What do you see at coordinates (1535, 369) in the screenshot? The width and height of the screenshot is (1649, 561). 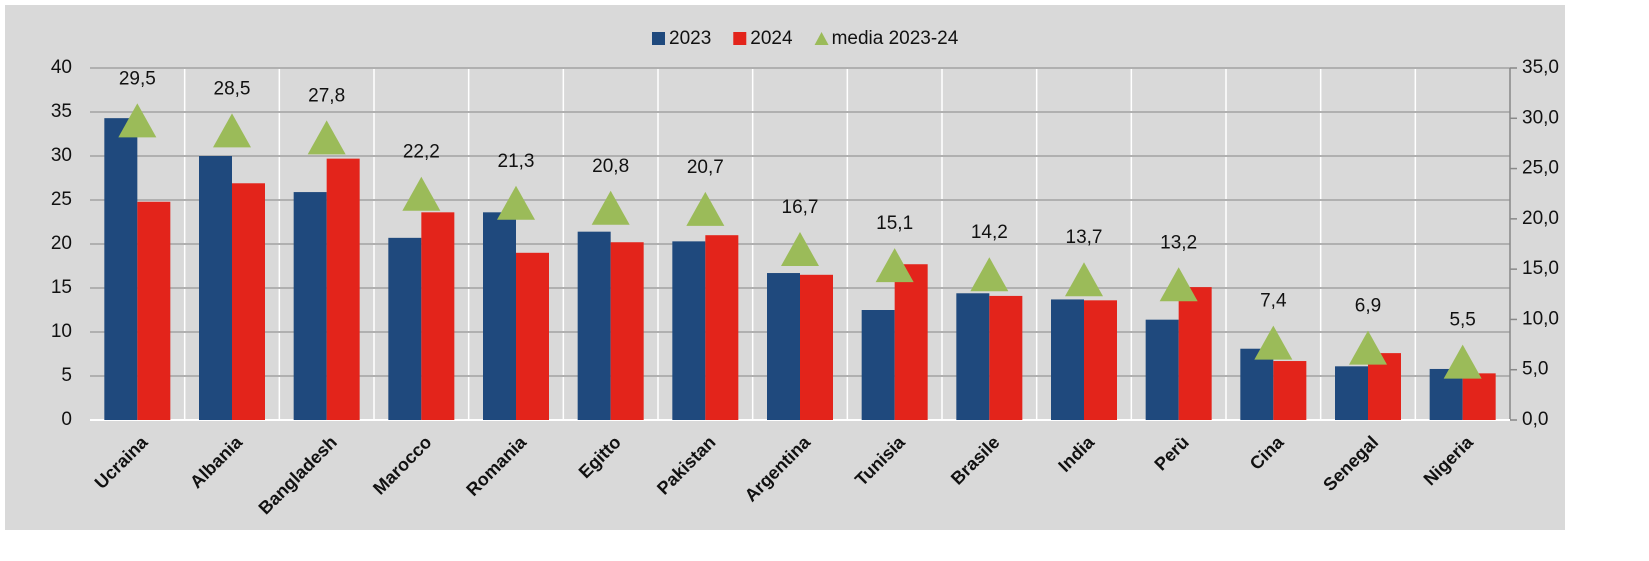 I see `y2-tick-label: 5,0` at bounding box center [1535, 369].